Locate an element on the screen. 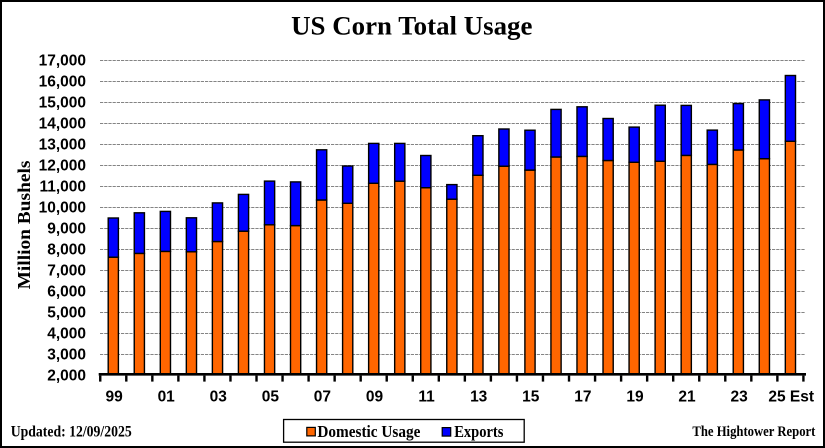 Image resolution: width=825 pixels, height=448 pixels. svg-text: 17,000 is located at coordinates (62, 60).